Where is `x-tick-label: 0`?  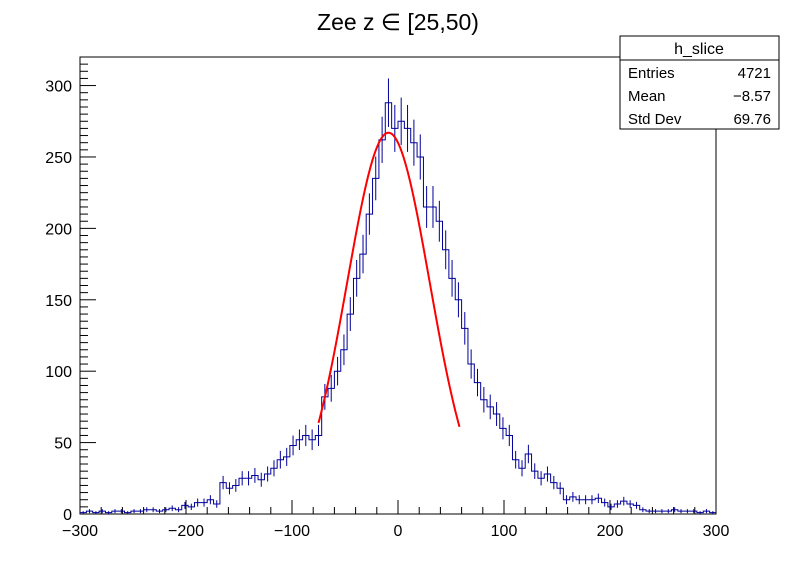 x-tick-label: 0 is located at coordinates (398, 531).